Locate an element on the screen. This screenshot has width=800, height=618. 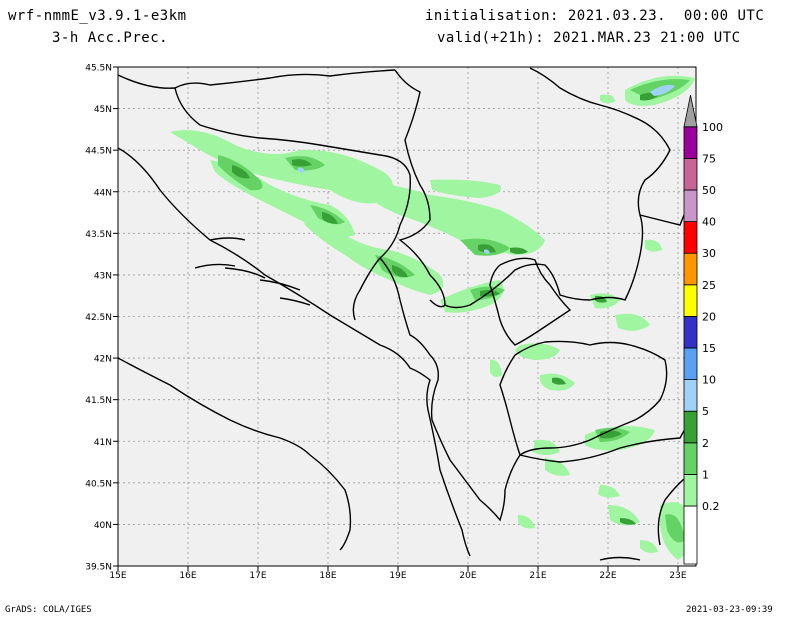
lat-tick-label: 45N is located at coordinates (103, 110).